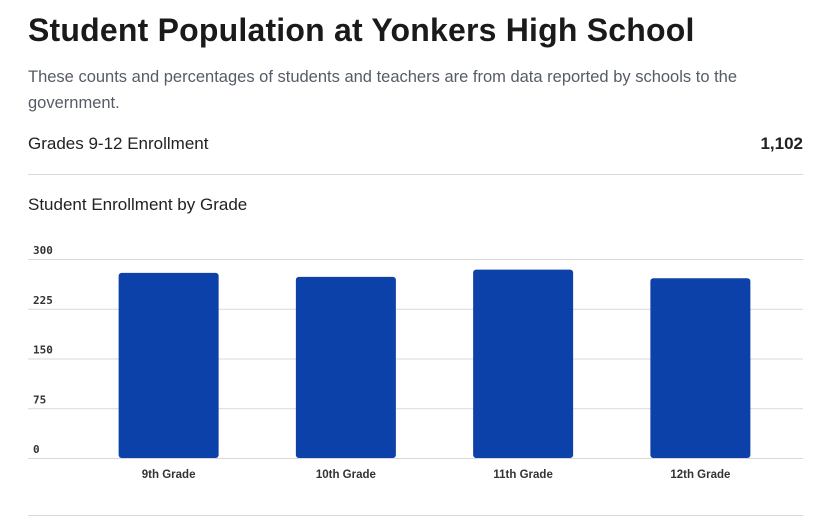  I want to click on y-tick-label-300: 300, so click(43, 250).